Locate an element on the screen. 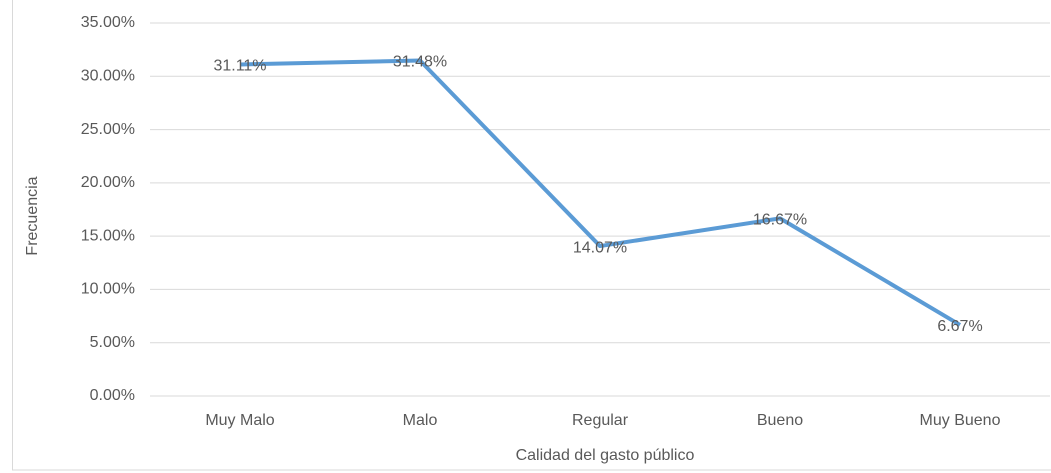  y-tick-label: 15.00% is located at coordinates (108, 235).